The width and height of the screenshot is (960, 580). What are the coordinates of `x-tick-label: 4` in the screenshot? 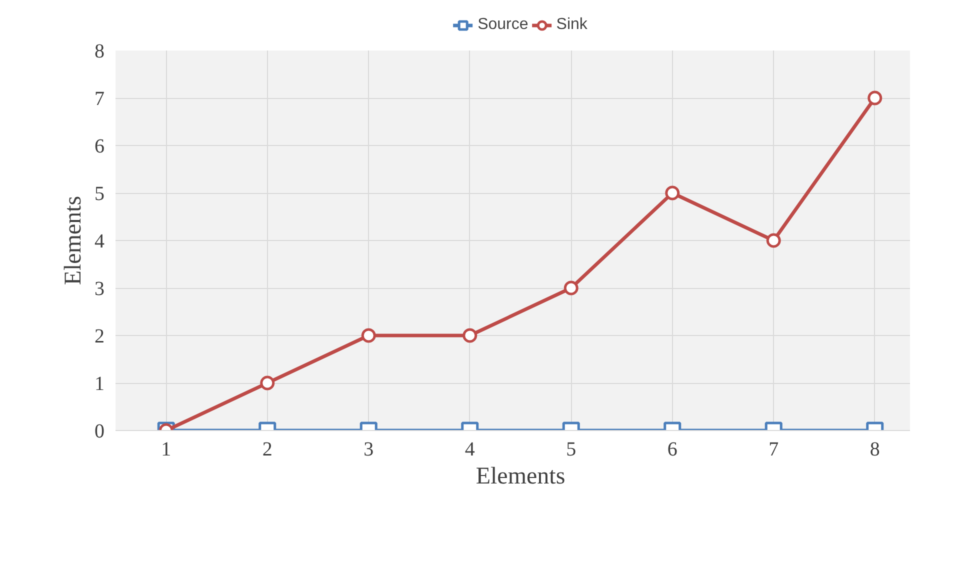 It's located at (469, 449).